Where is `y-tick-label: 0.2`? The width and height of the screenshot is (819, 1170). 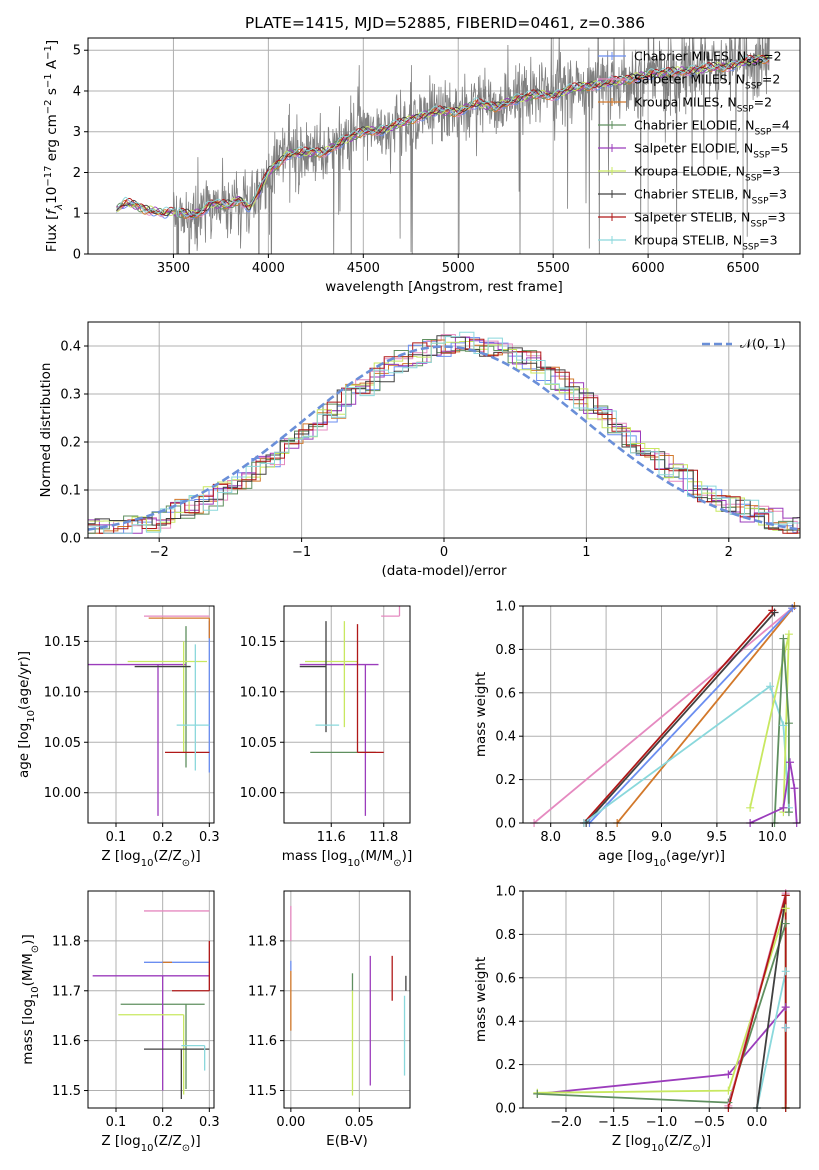
y-tick-label: 0.2 is located at coordinates (505, 1065).